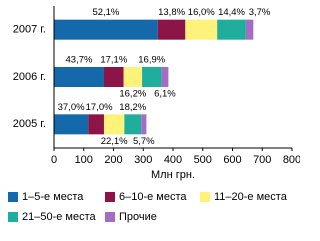  What do you see at coordinates (113, 160) in the screenshot?
I see `x-tick-label: 200` at bounding box center [113, 160].